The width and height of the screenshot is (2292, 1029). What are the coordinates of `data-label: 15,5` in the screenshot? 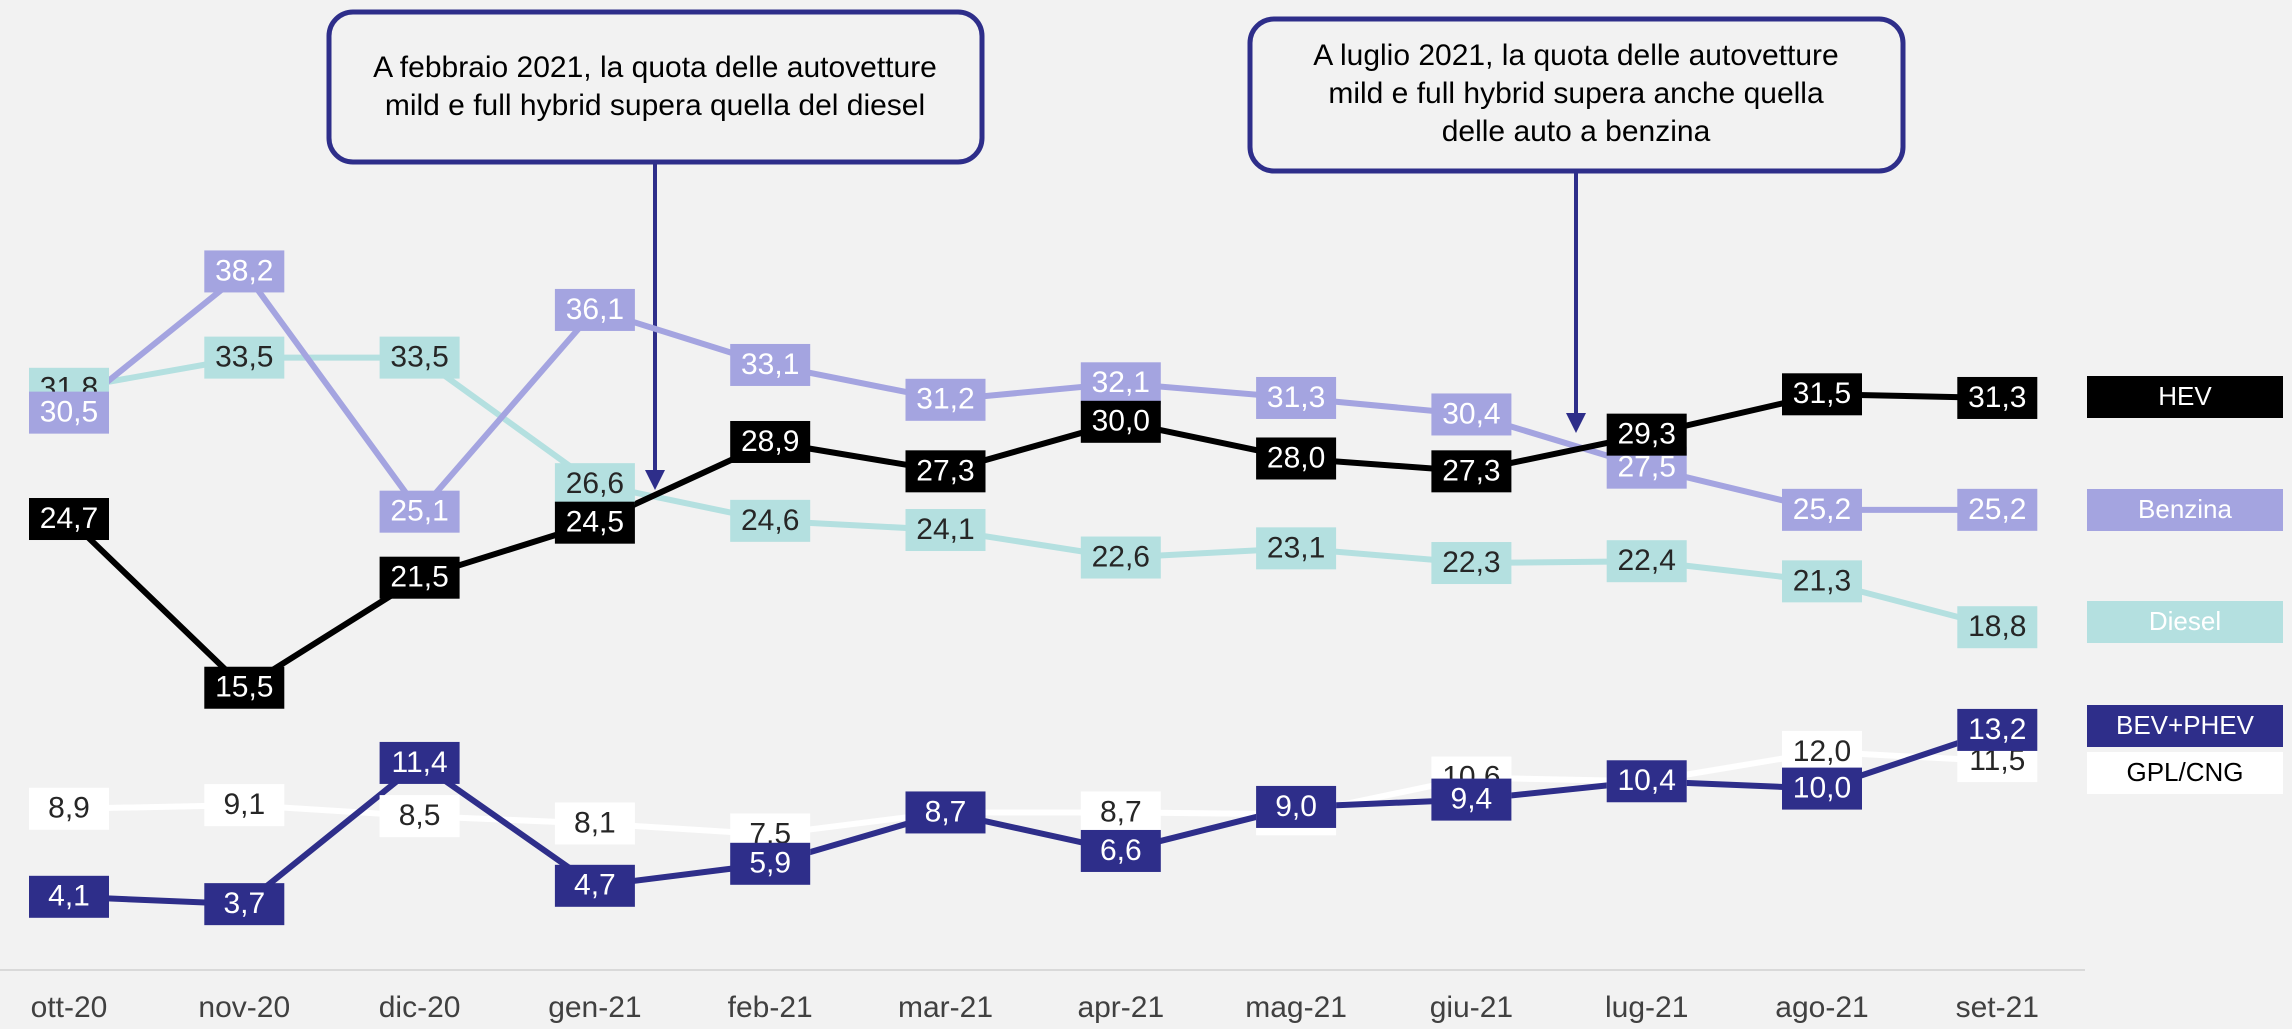 It's located at (244, 687).